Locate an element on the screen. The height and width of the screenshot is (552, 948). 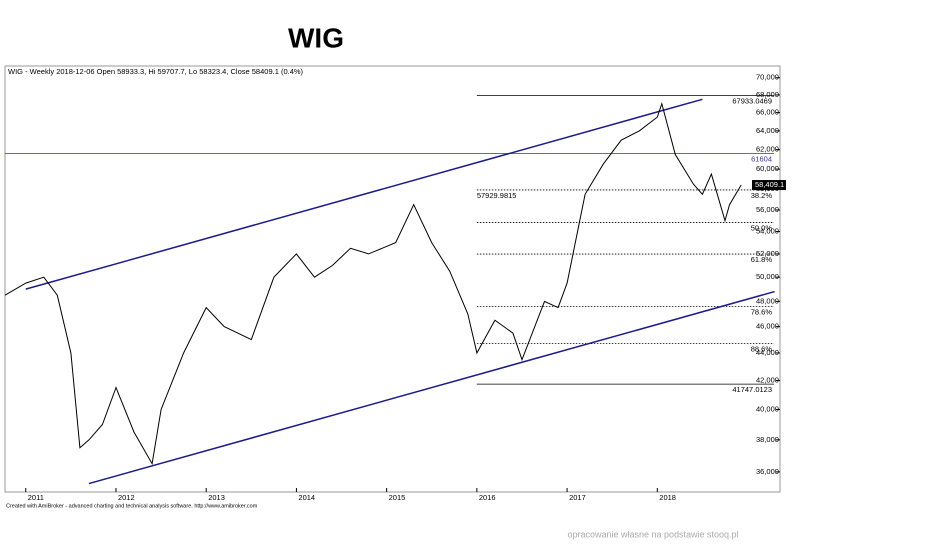
level-price: 57929.9815 is located at coordinates (497, 195).